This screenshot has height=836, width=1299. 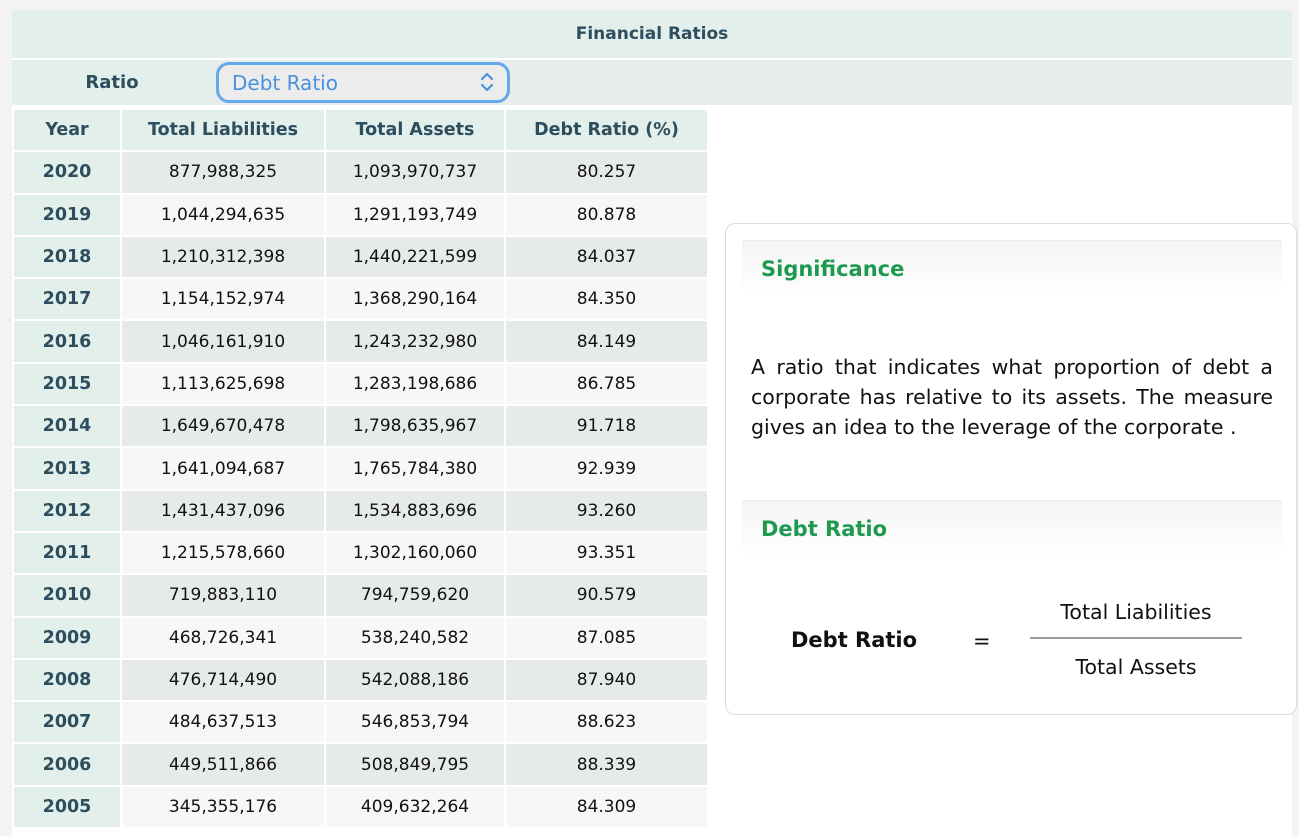 I want to click on total-assets-cell: 508,849,795, so click(x=416, y=765).